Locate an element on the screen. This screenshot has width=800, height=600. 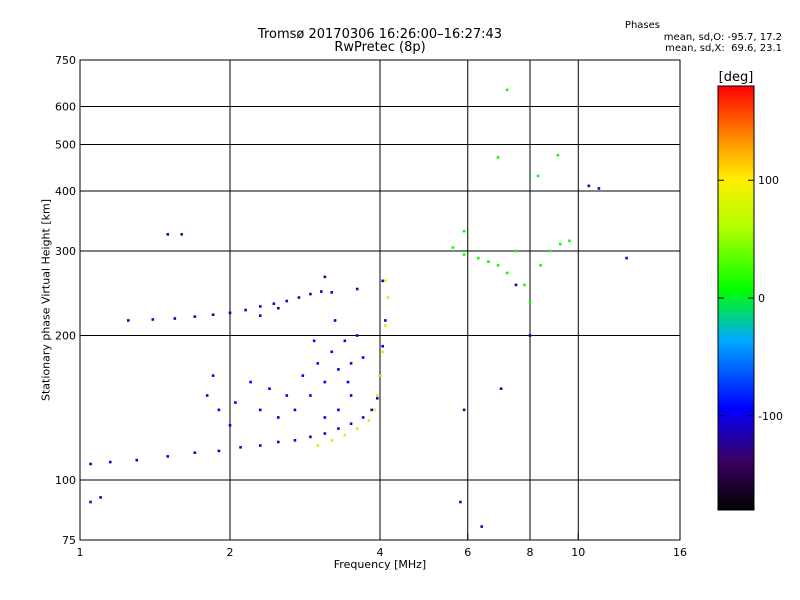
y-tick-label-400: 400 is located at coordinates (65, 191).